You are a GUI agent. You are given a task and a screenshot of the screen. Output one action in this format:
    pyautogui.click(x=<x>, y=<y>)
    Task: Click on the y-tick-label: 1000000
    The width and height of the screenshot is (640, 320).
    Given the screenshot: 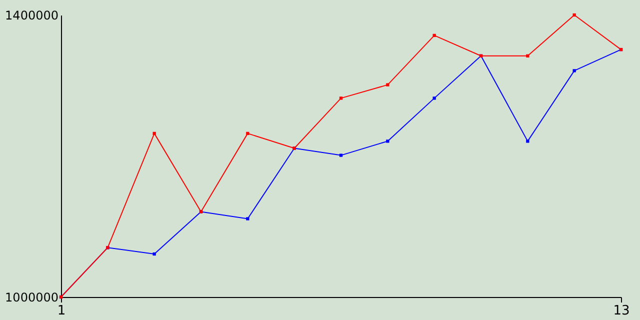 What is the action you would take?
    pyautogui.click(x=31, y=297)
    